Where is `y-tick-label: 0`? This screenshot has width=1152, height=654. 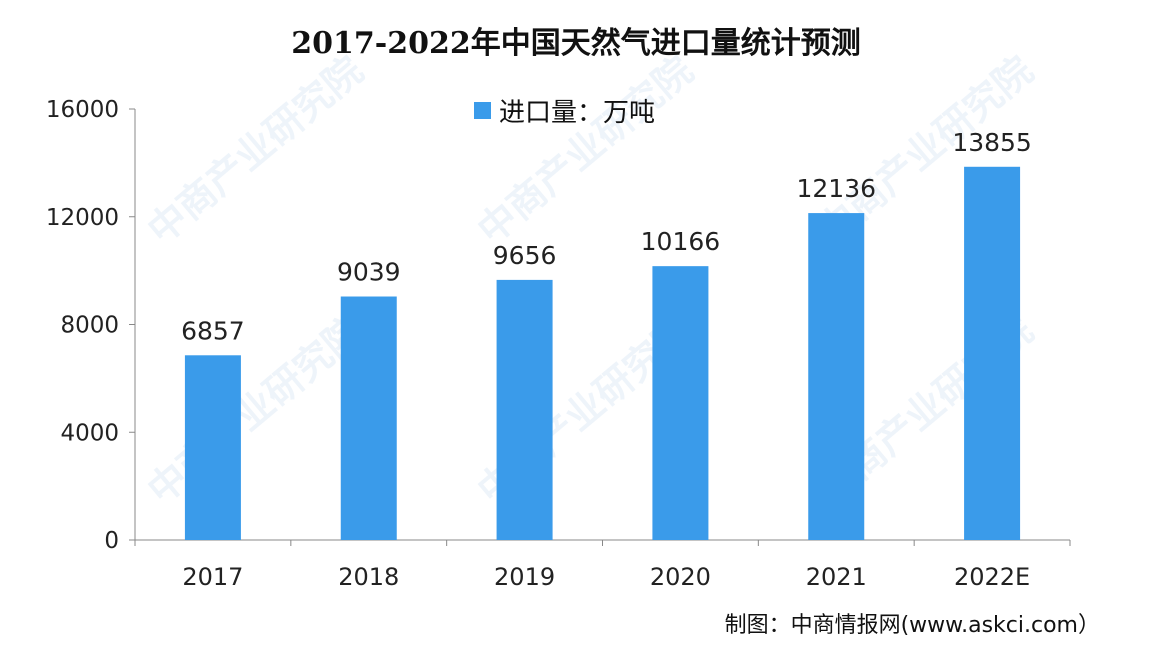
y-tick-label: 0 is located at coordinates (111, 541).